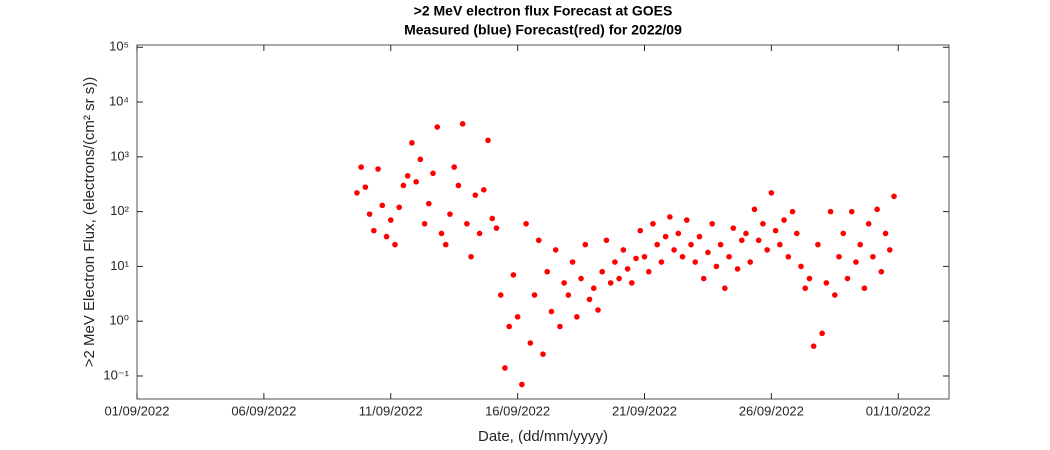 This screenshot has height=450, width=1050. I want to click on x-tick-label: 26/09/2022, so click(771, 410).